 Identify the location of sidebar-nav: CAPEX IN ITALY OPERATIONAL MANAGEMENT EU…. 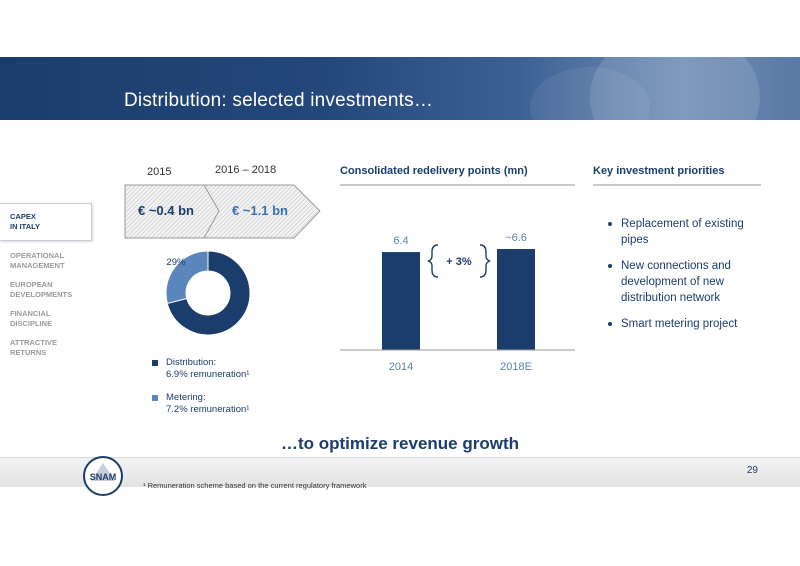
(46, 285).